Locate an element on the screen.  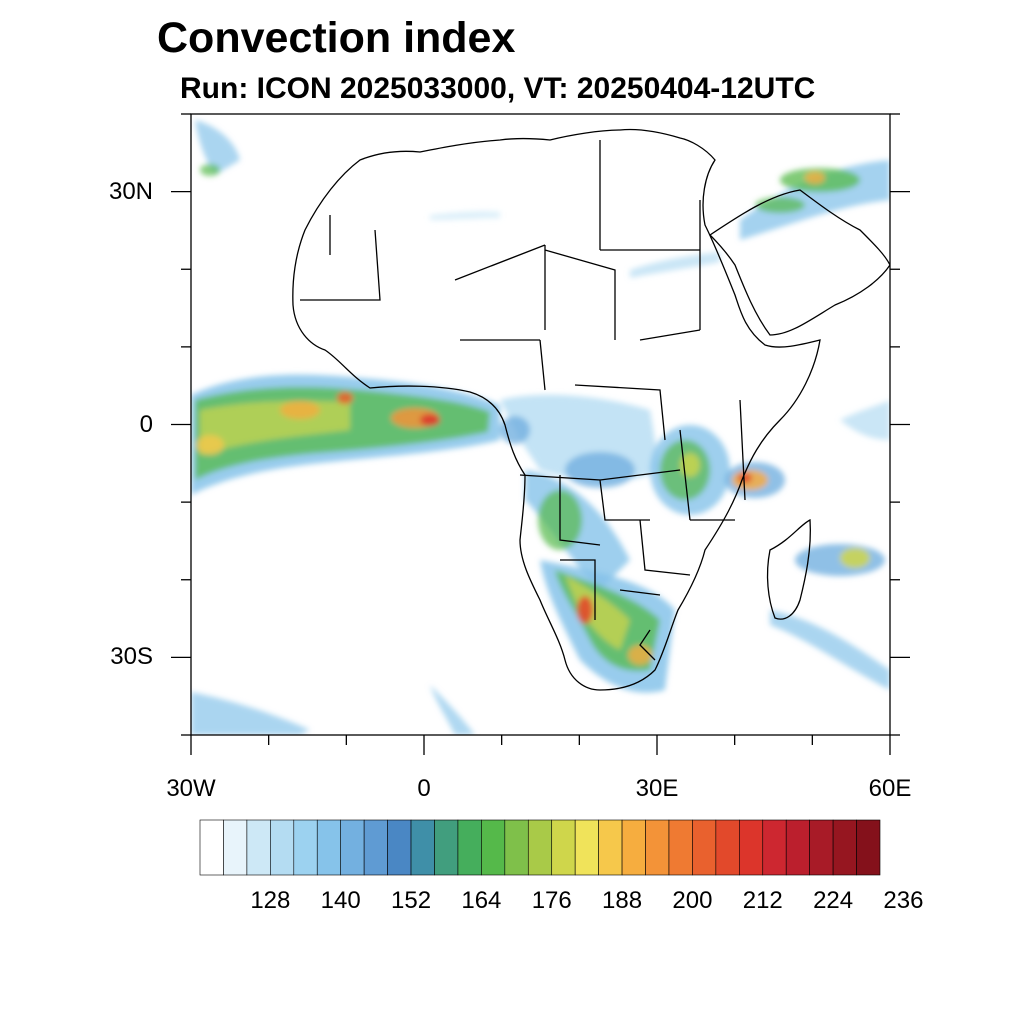
lat-tick-label: 30N is located at coordinates (130, 191).